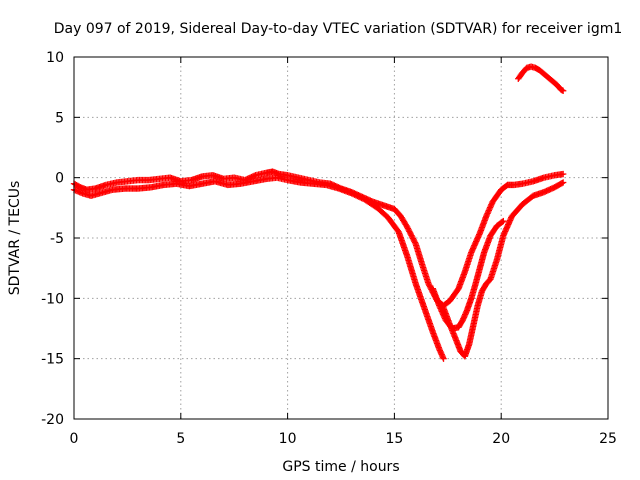 Image resolution: width=640 pixels, height=480 pixels. Describe the element at coordinates (74, 439) in the screenshot. I see `x-tick-label: 0` at that location.